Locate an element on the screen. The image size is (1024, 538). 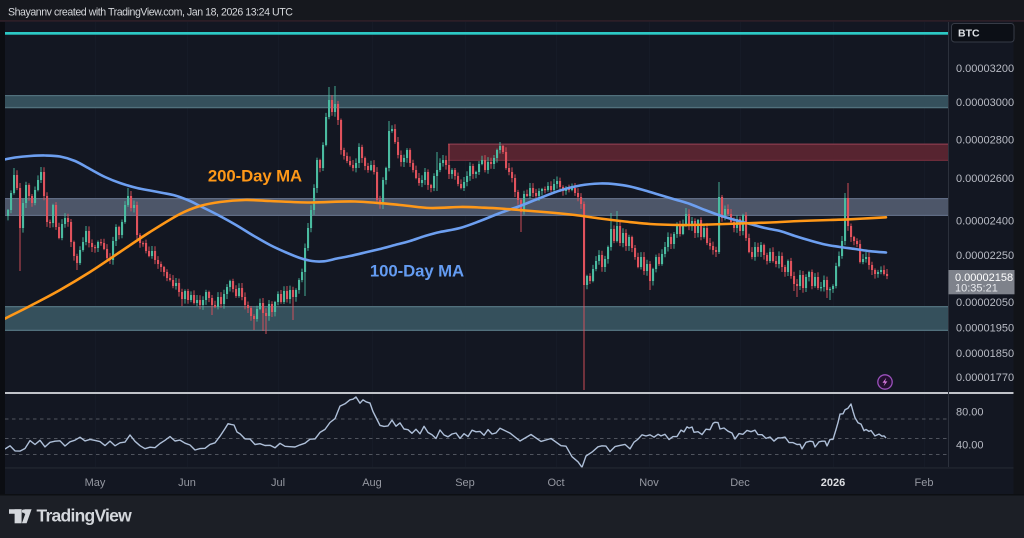
svg-text: Dec is located at coordinates (740, 483).